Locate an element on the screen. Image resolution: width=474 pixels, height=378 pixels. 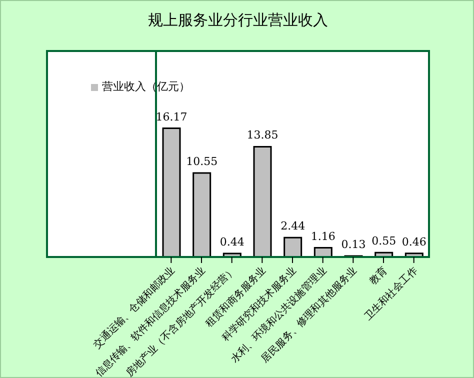
data-label: 16.17 is located at coordinates (172, 117).